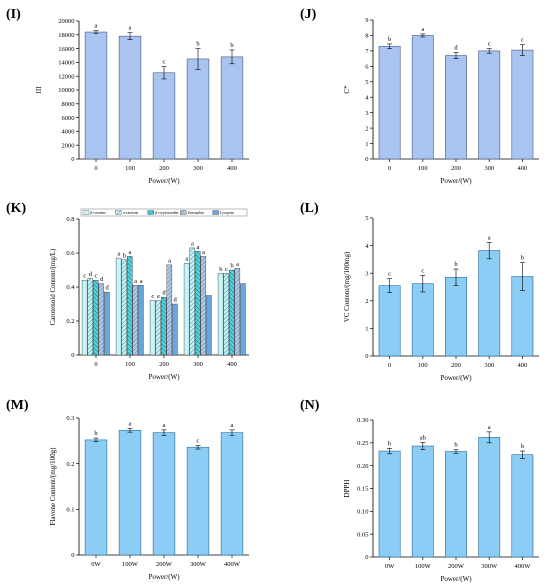 This screenshot has width=550, height=585. What do you see at coordinates (347, 286) in the screenshot?
I see `y-axis-title: VC Content/(mg/100mg)` at bounding box center [347, 286].